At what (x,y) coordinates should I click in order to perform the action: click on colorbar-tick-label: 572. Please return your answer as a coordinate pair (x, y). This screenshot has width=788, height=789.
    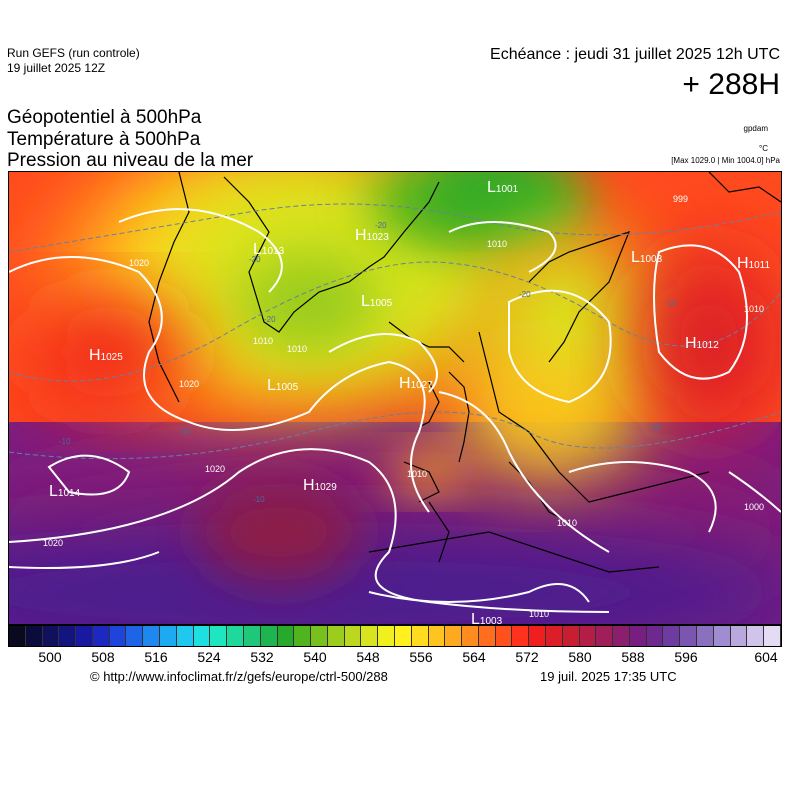
    Looking at the image, I should click on (527, 657).